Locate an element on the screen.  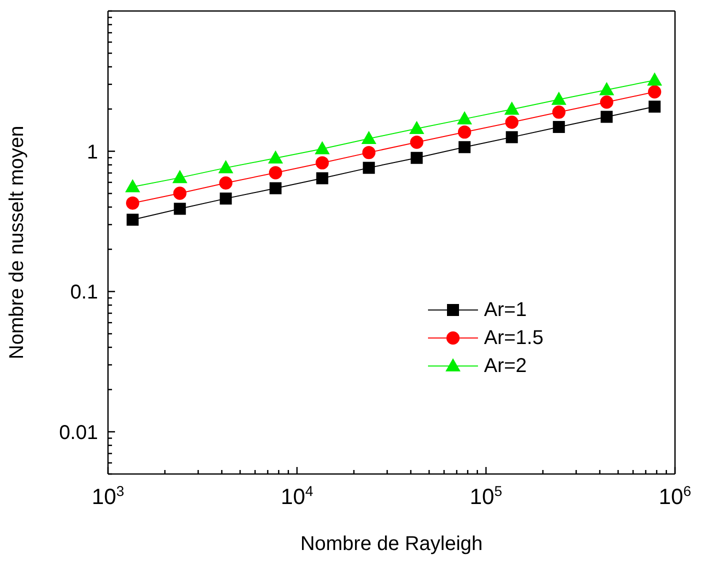
legend-label: Ar=1 is located at coordinates (505, 310).